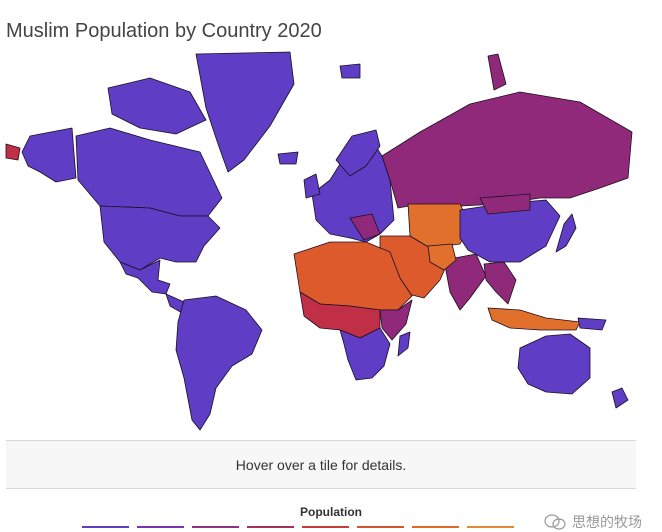  What do you see at coordinates (554, 364) in the screenshot?
I see `tile-australia` at bounding box center [554, 364].